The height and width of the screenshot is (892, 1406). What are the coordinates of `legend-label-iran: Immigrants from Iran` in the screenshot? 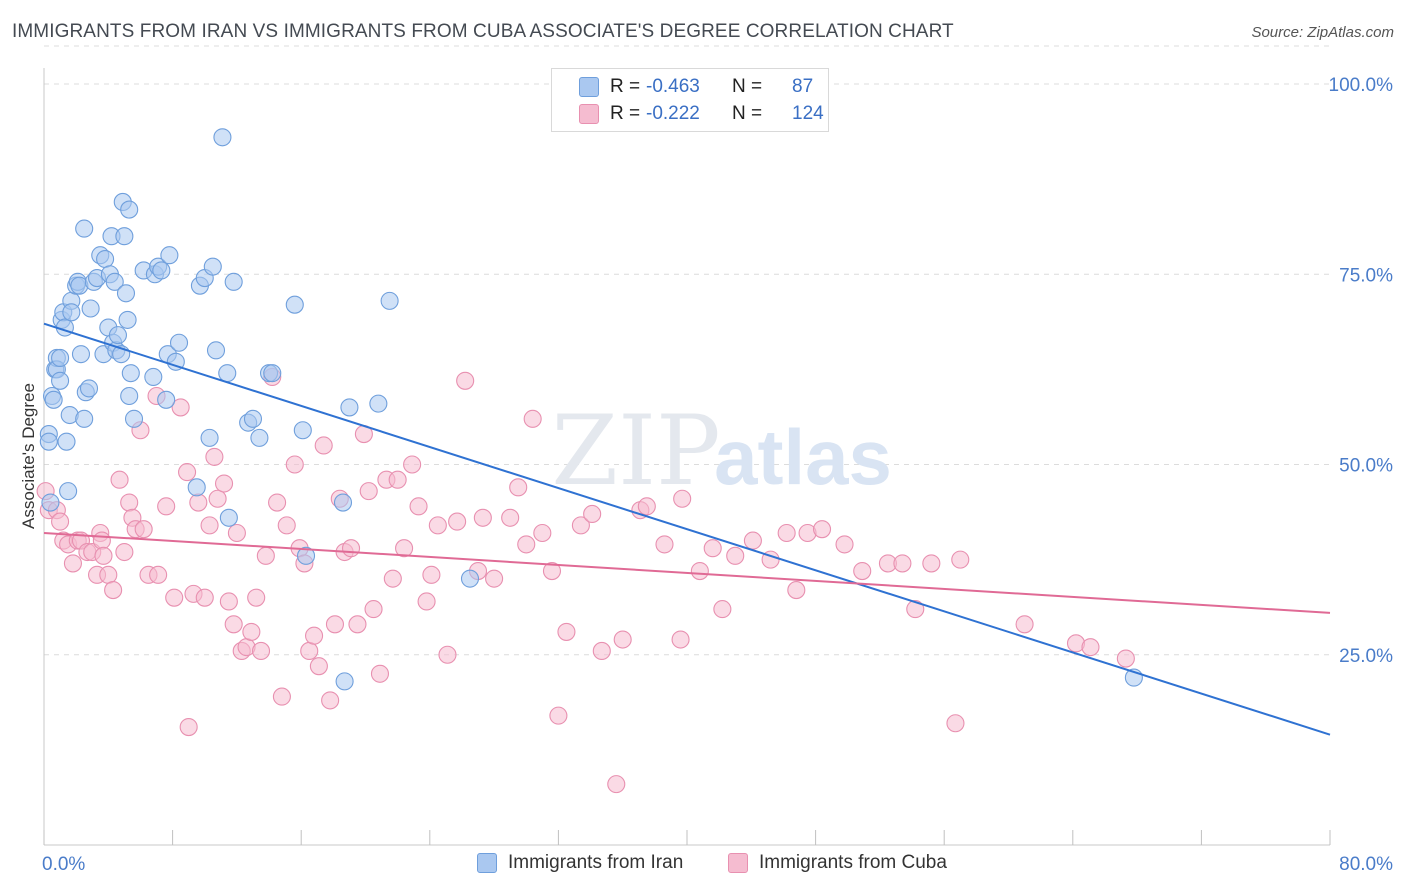 It's located at (596, 862).